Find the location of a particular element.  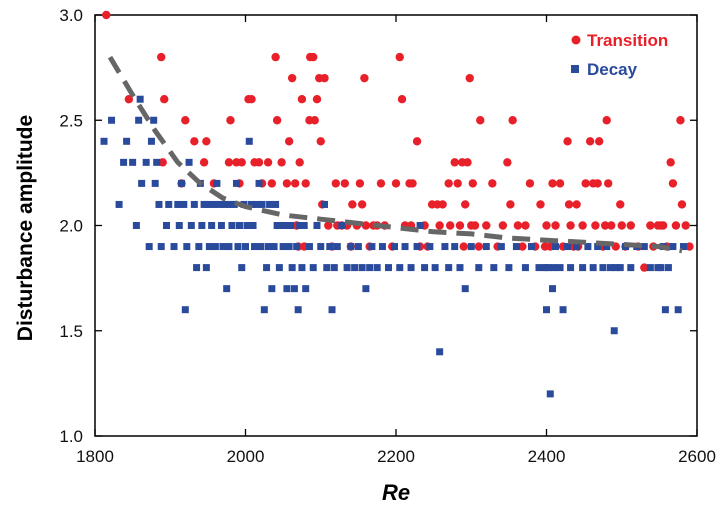

legend-decay-marker is located at coordinates (575, 69).